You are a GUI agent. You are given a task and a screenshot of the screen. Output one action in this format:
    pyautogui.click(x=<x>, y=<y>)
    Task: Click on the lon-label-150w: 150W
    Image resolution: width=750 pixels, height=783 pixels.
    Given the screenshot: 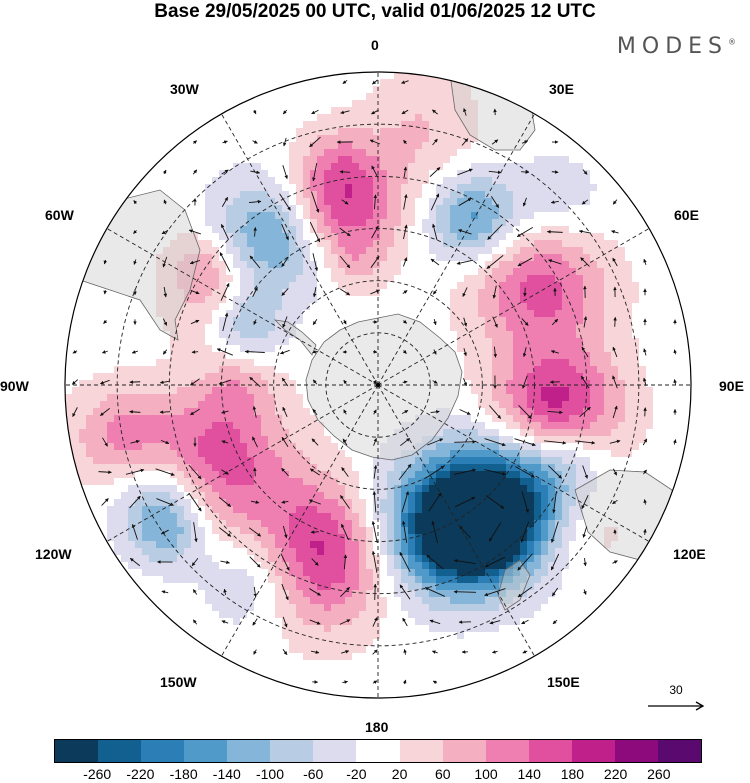 What is the action you would take?
    pyautogui.click(x=178, y=682)
    